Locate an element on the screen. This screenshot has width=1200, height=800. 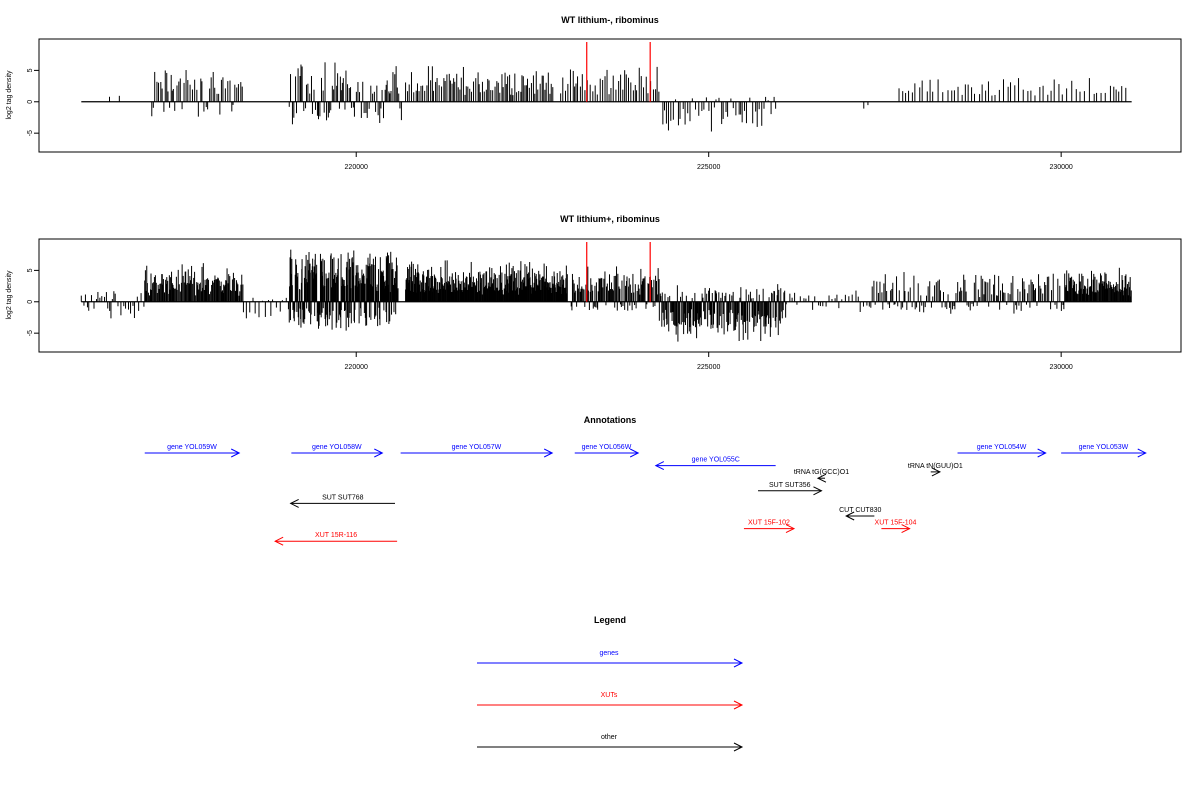
feature-gene-yol057w: gene YOL057W is located at coordinates (477, 451).